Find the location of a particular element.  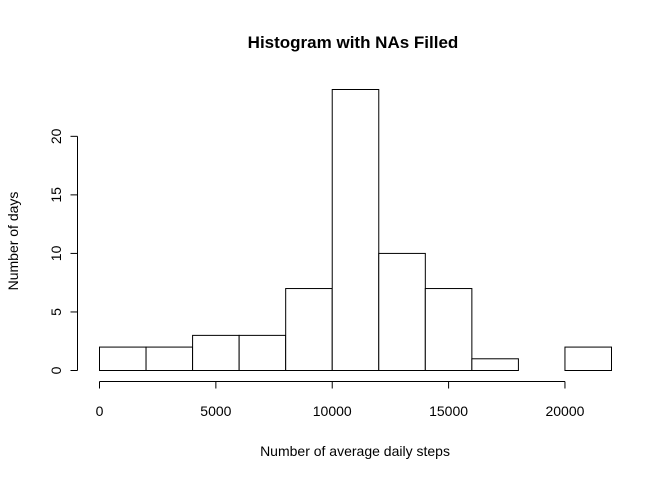

x-tick-label-0: 0 is located at coordinates (100, 411).